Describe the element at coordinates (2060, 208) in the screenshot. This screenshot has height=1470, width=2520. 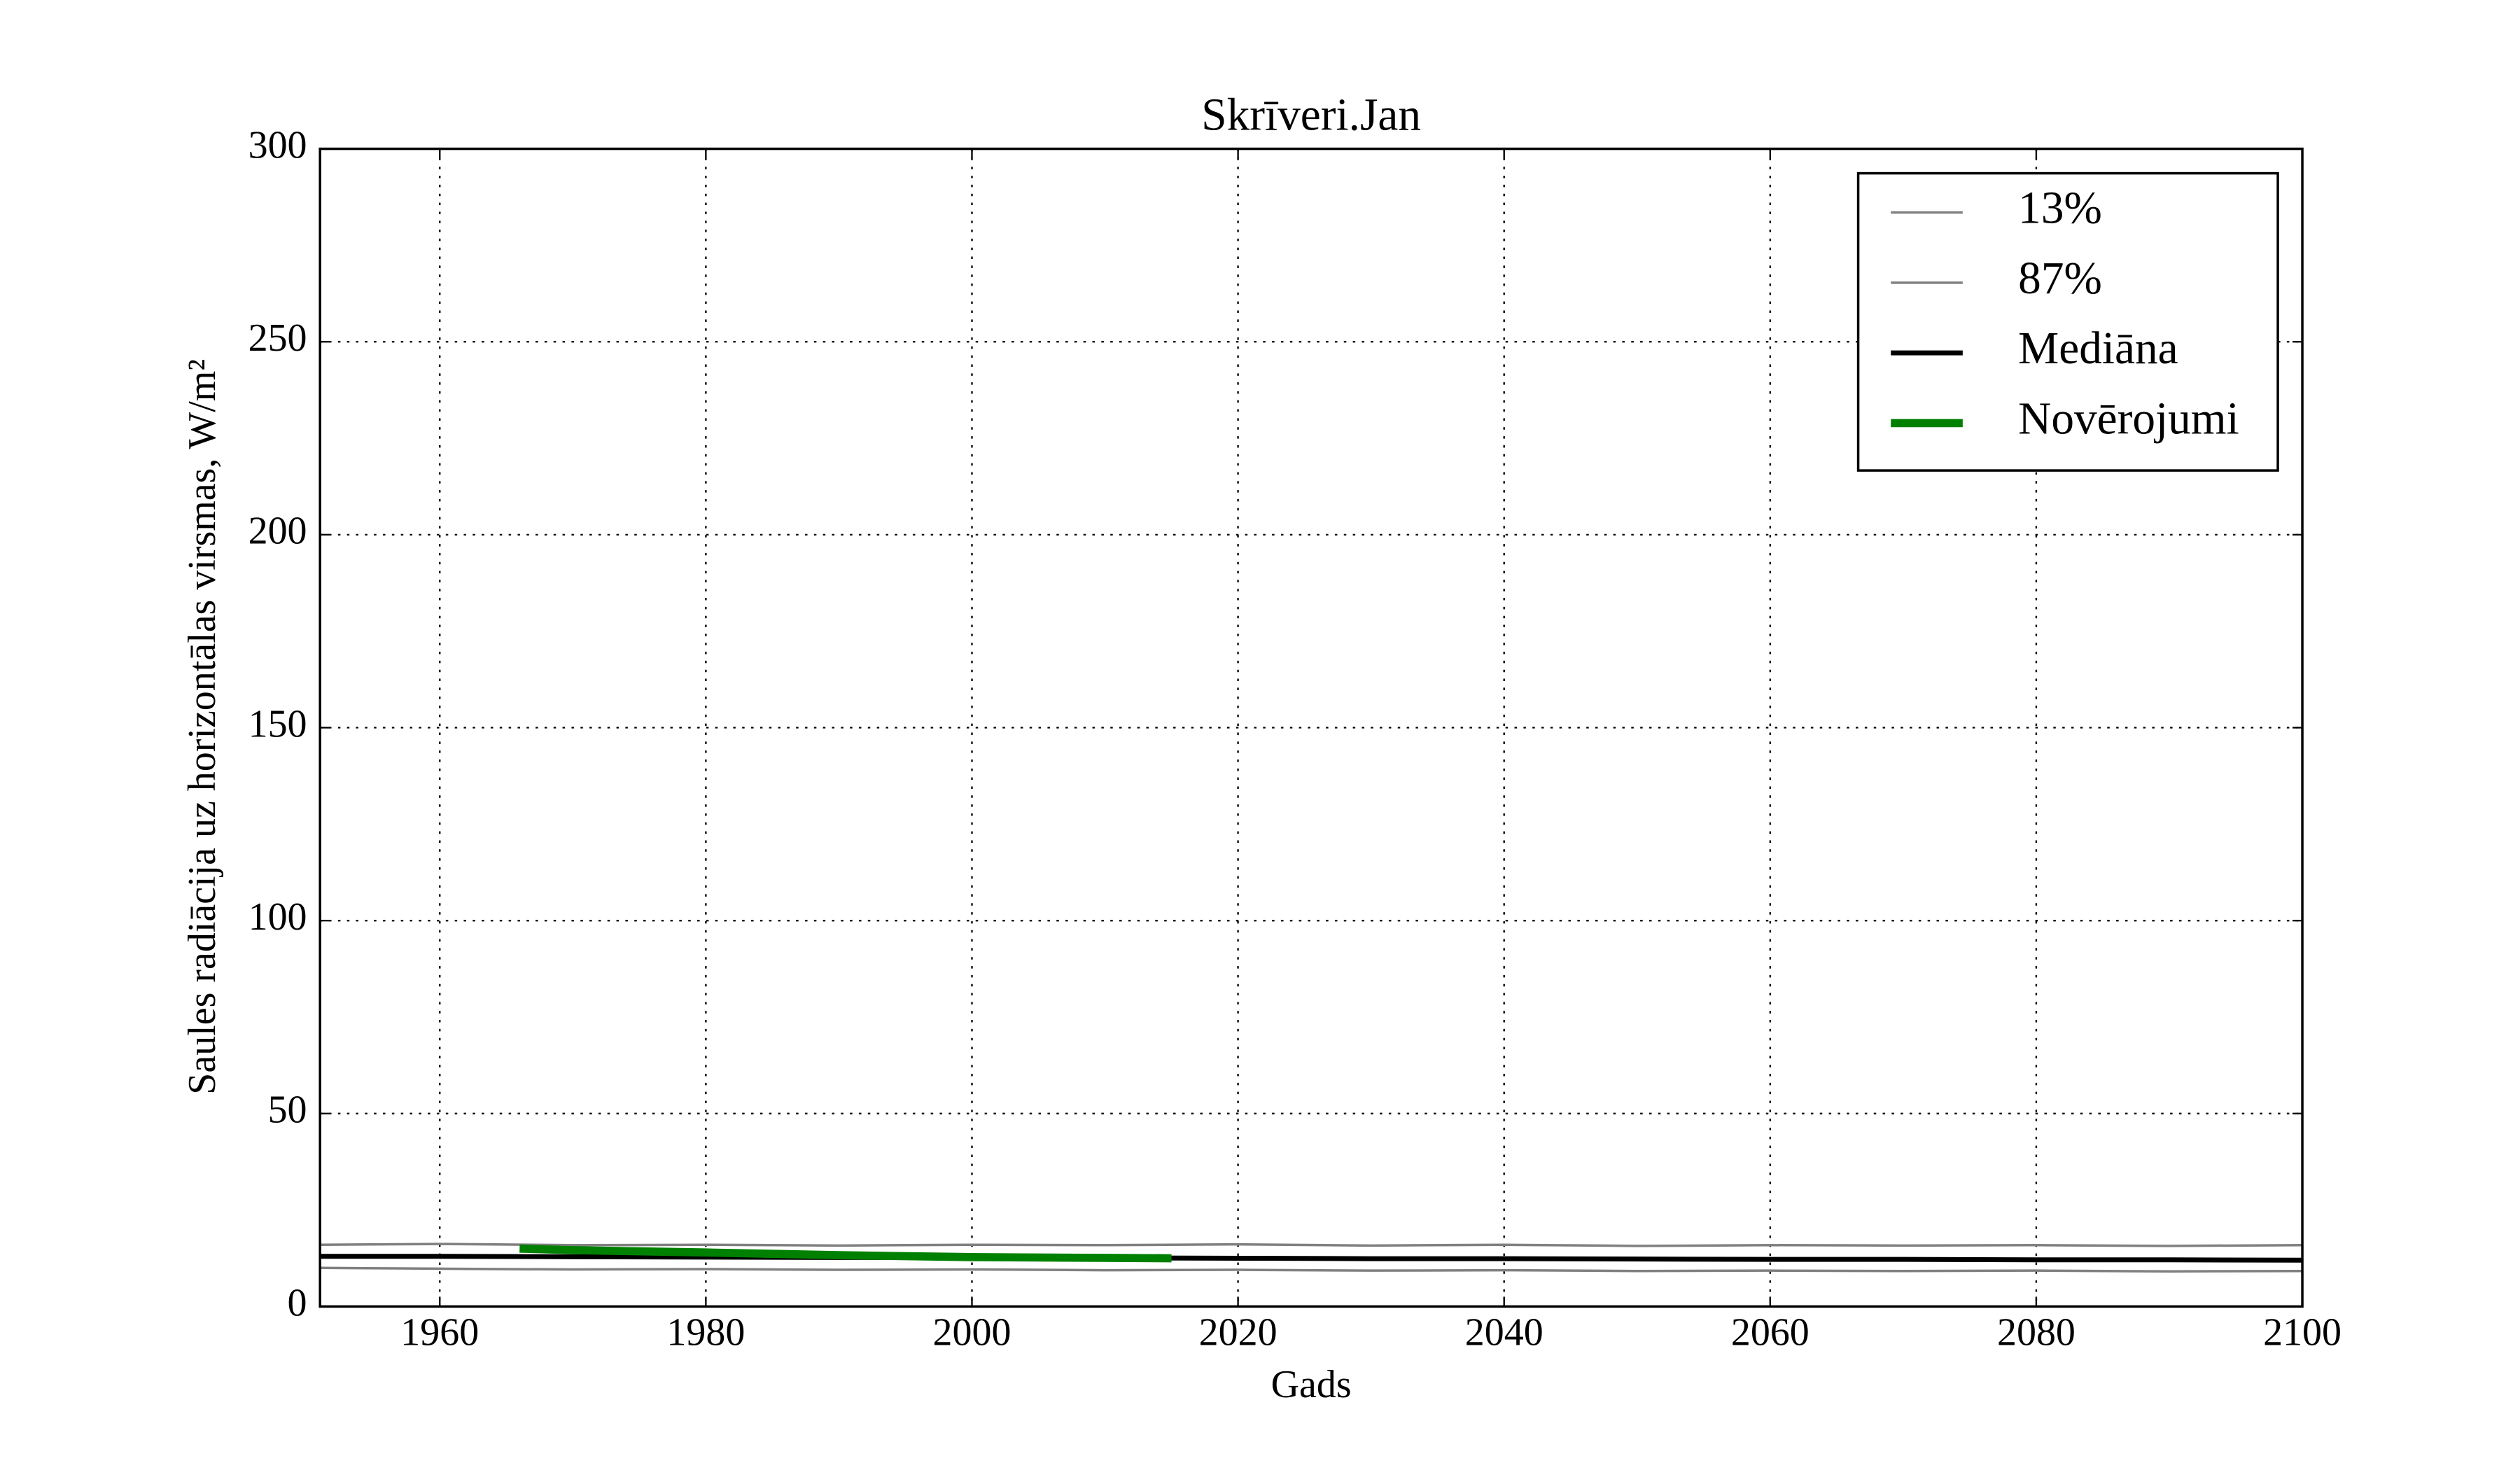
I see `legend-label: 13%` at that location.